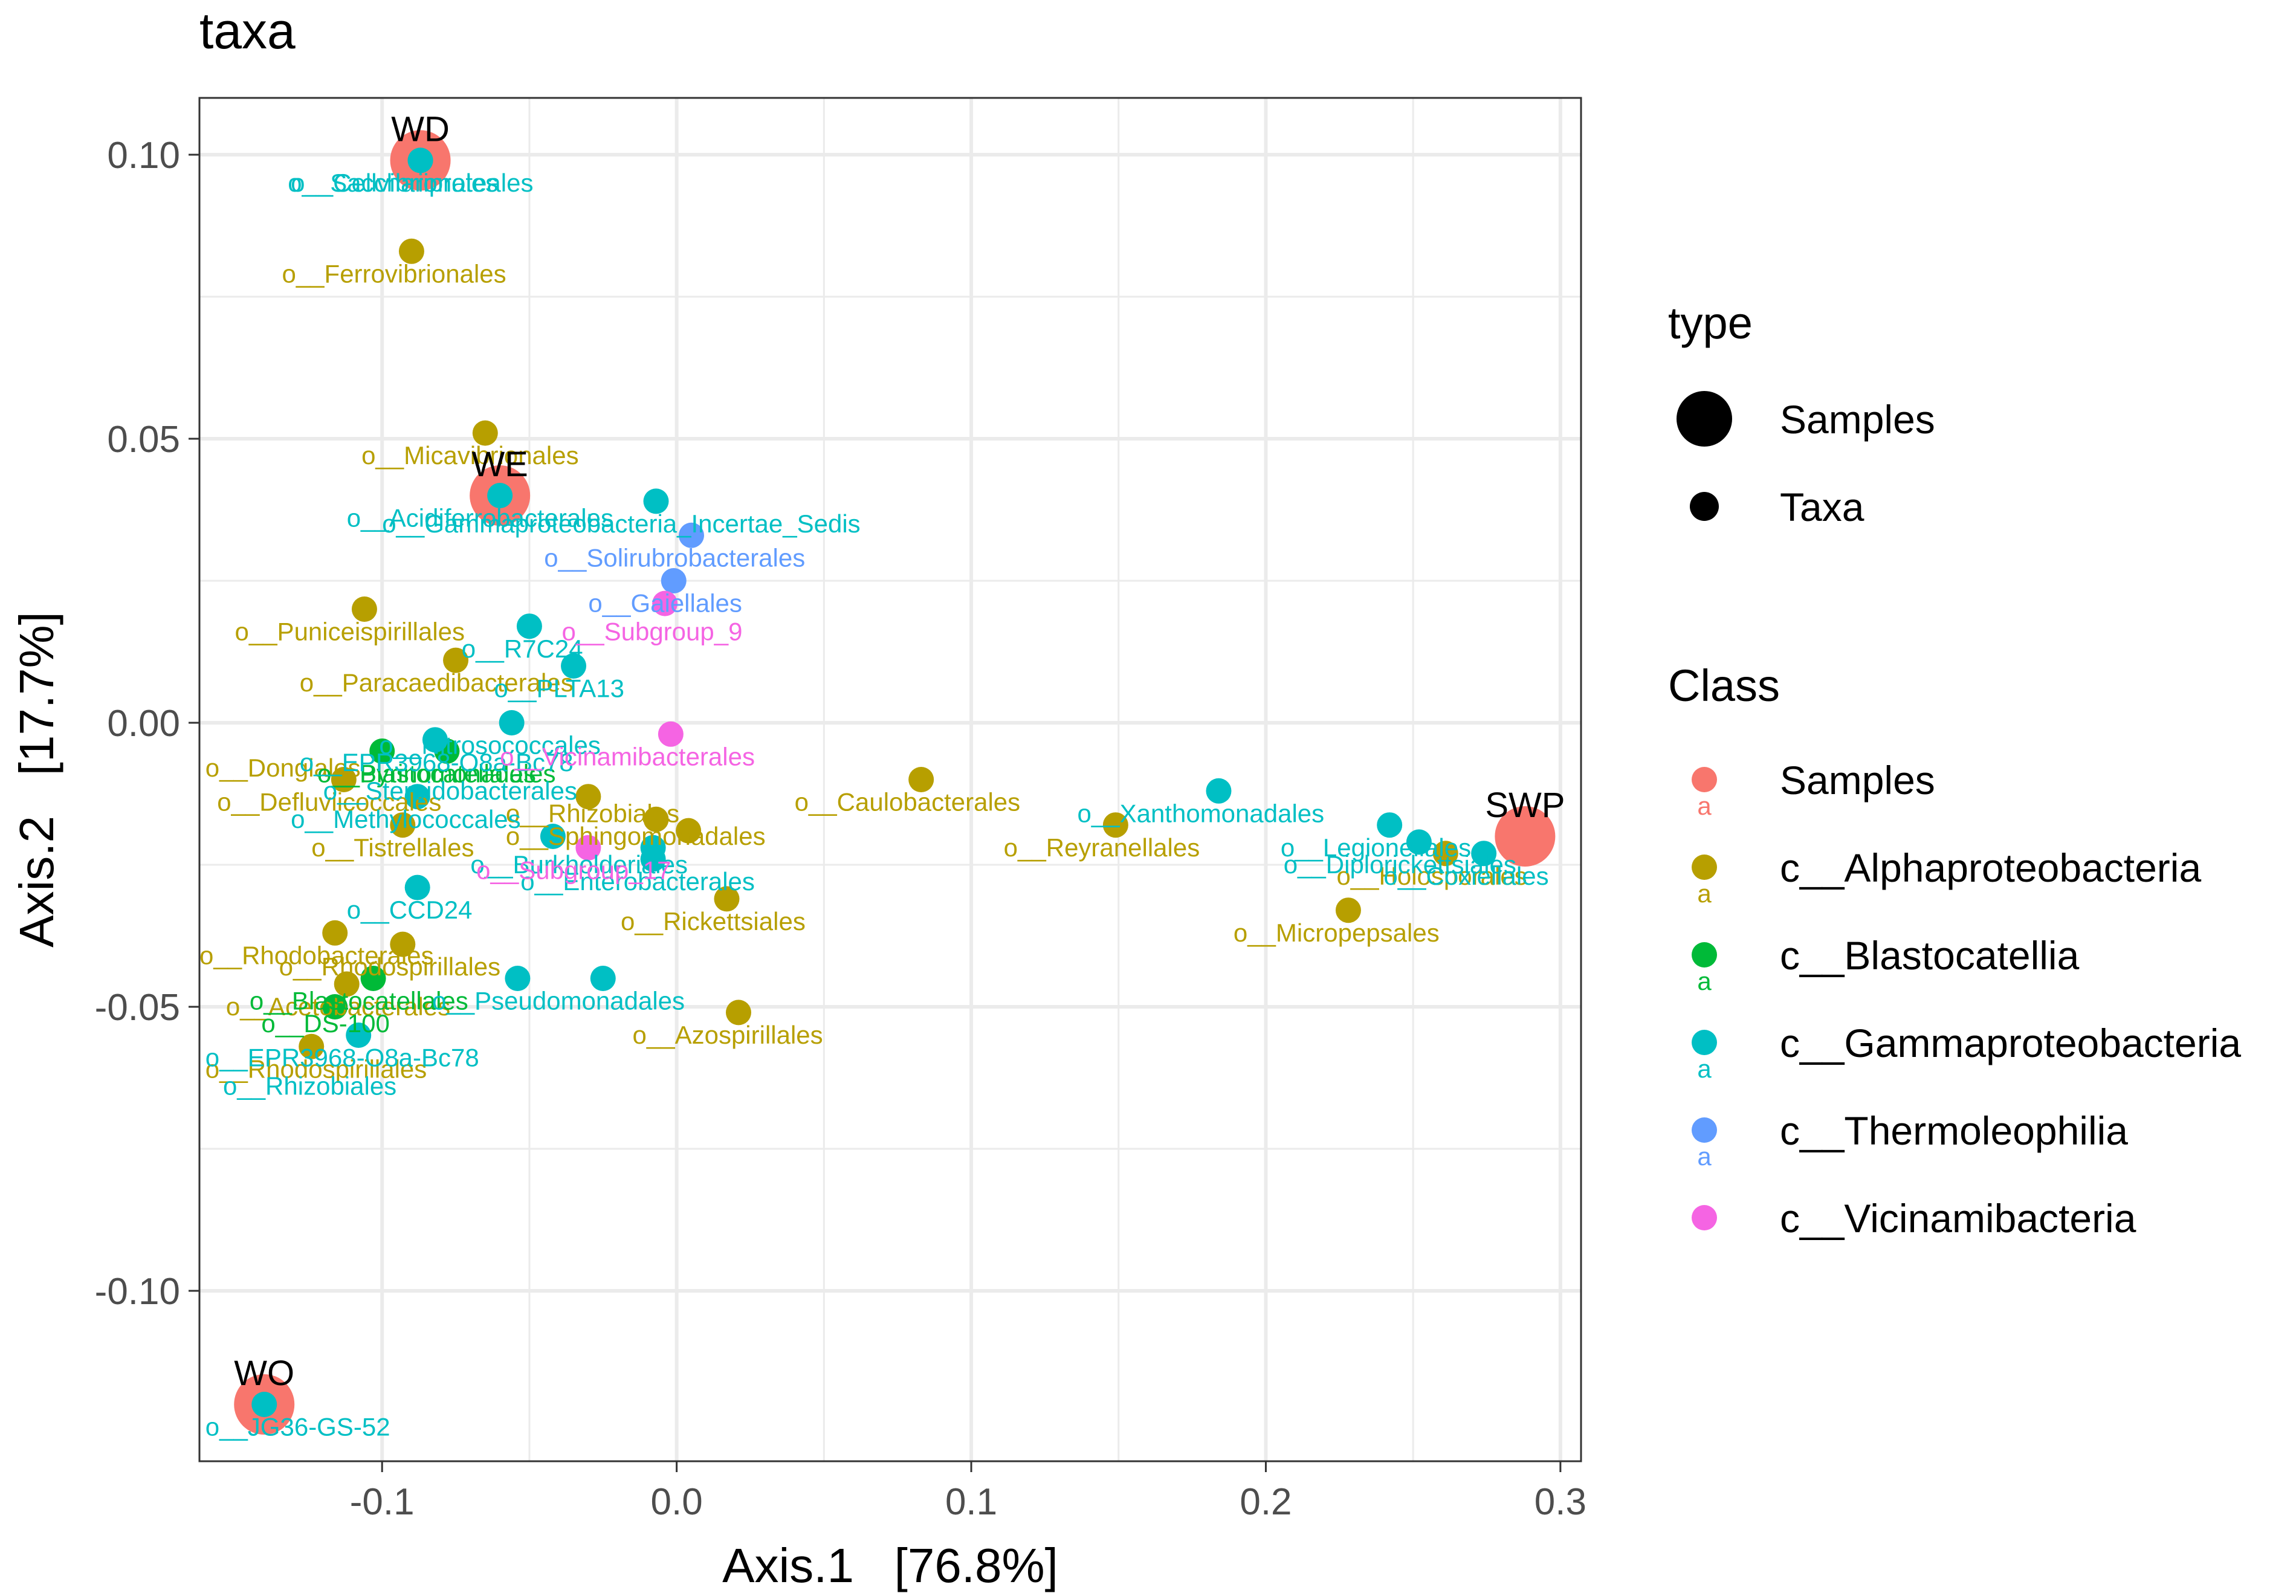 The height and width of the screenshot is (1596, 2296). What do you see at coordinates (359, 1001) in the screenshot?
I see `taxon-label: o__Blastocatellales` at bounding box center [359, 1001].